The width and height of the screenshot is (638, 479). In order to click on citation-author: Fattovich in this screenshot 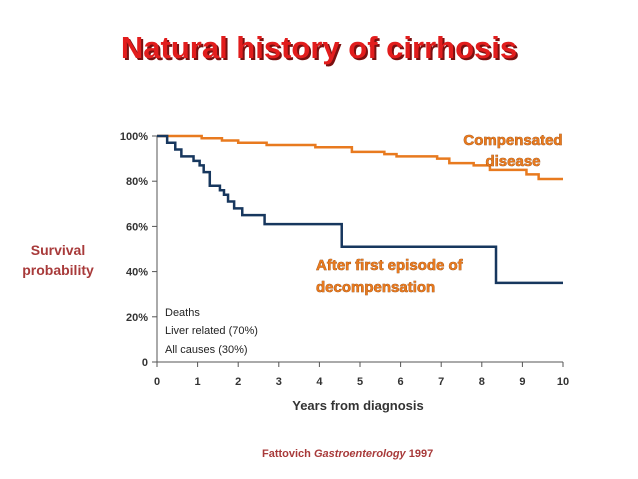, I will do `click(286, 454)`.